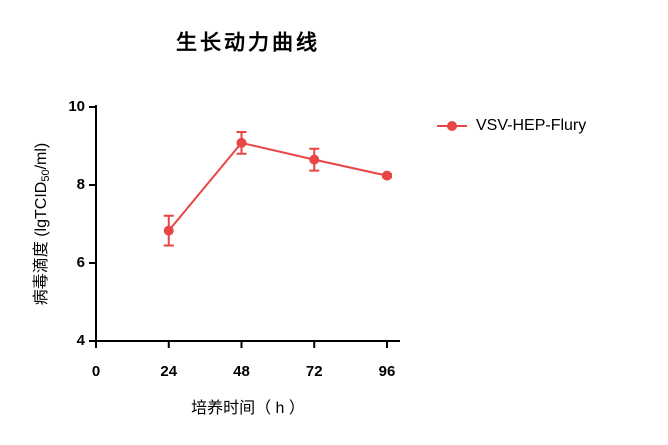 The height and width of the screenshot is (445, 668). I want to click on y-tick-label: 10, so click(76, 106).